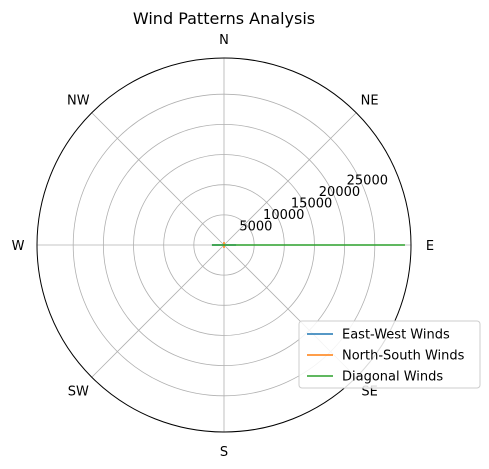 This screenshot has width=489, height=469. I want to click on direction-label-nw: NW, so click(78, 100).